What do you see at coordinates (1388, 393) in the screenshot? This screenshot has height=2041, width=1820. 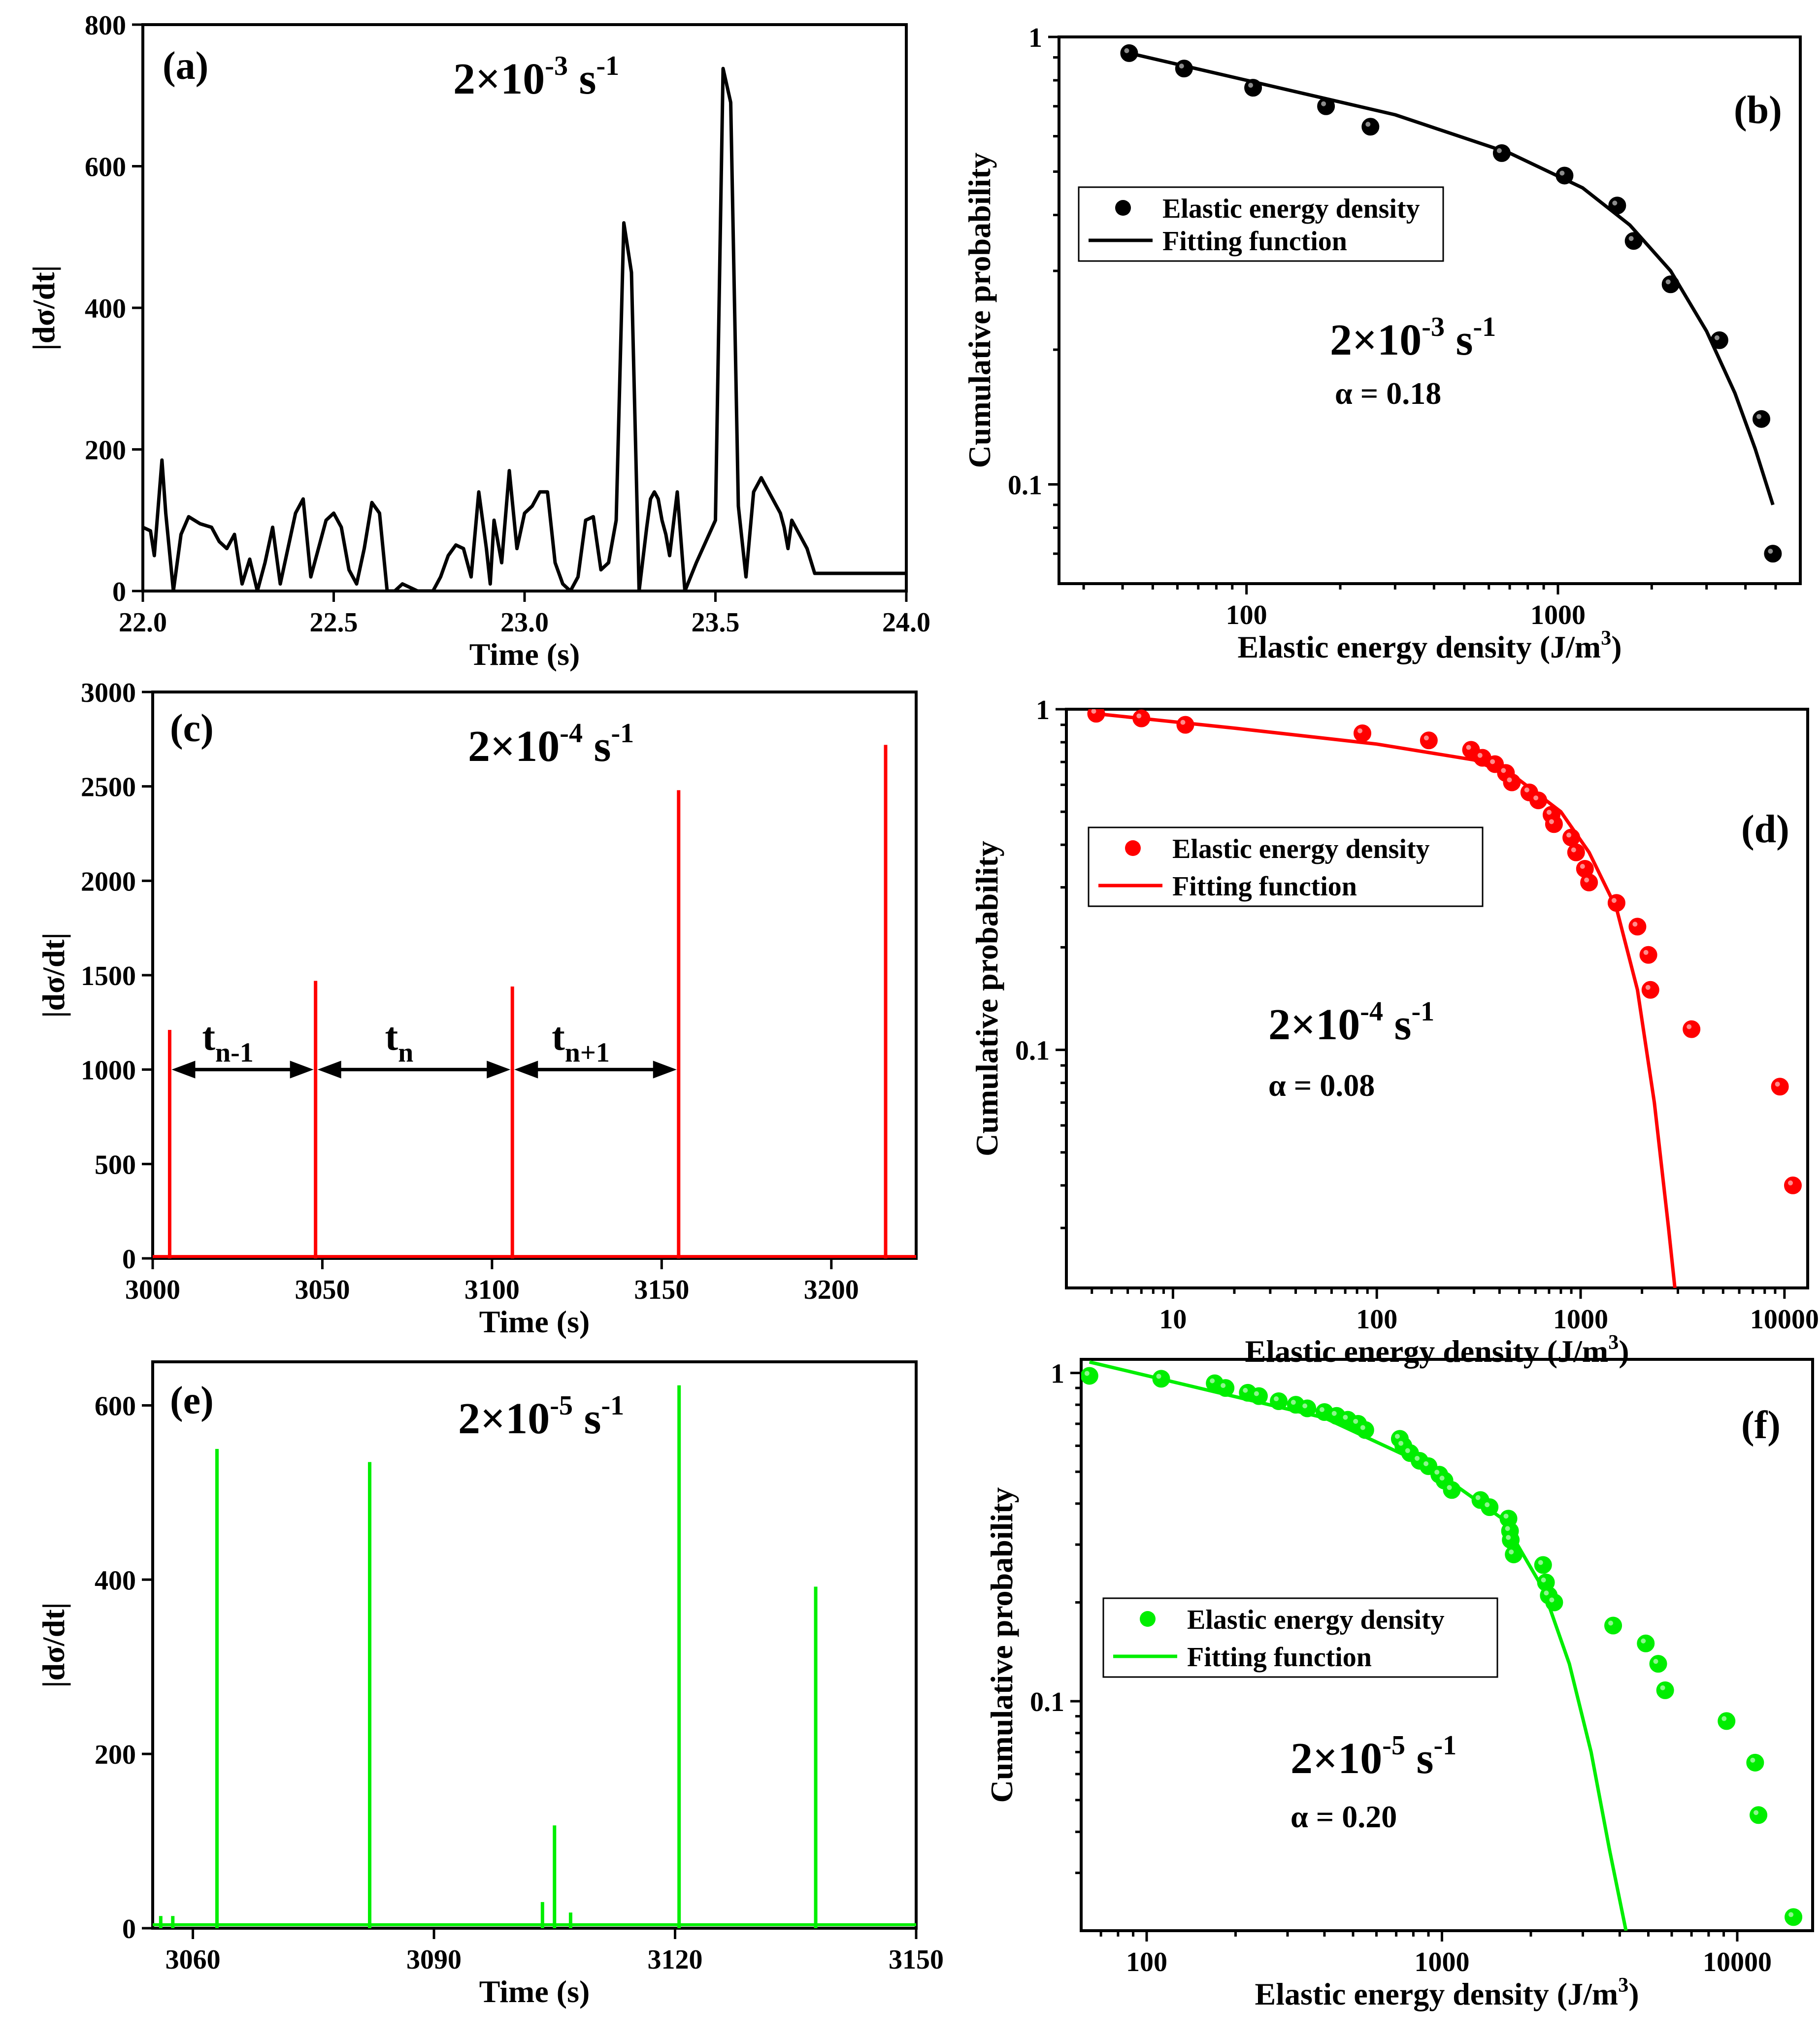 I see `alpha-value: α = 0.18` at bounding box center [1388, 393].